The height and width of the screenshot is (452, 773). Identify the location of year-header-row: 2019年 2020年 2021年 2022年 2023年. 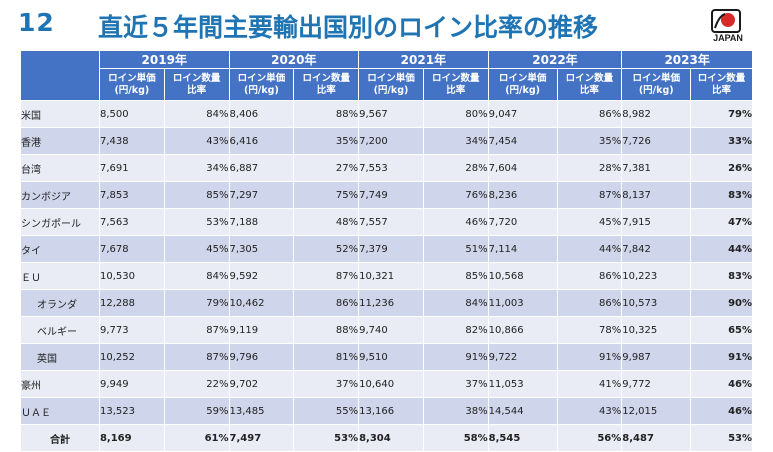
(386, 75).